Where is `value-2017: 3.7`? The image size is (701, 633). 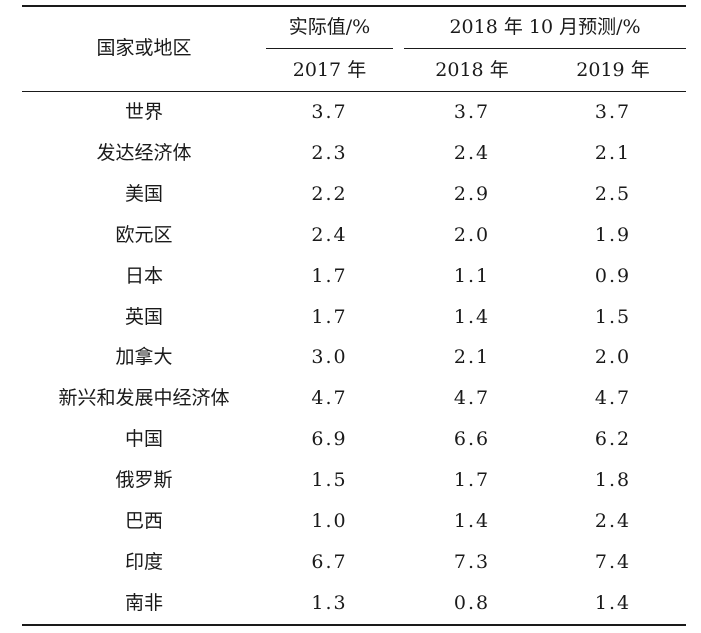
value-2017: 3.7 is located at coordinates (329, 112).